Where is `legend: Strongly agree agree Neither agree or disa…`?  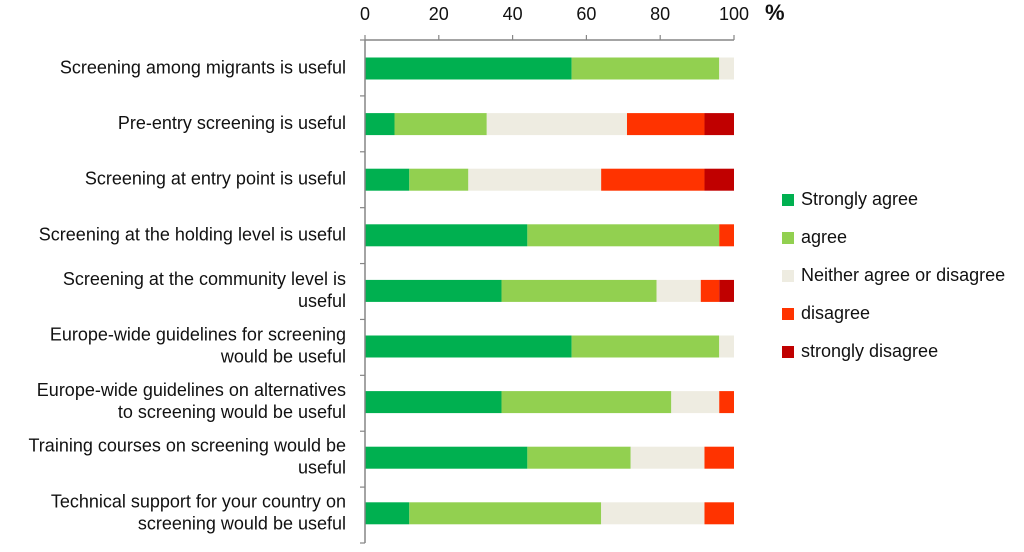
legend: Strongly agree agree Neither agree or disa… is located at coordinates (893, 275).